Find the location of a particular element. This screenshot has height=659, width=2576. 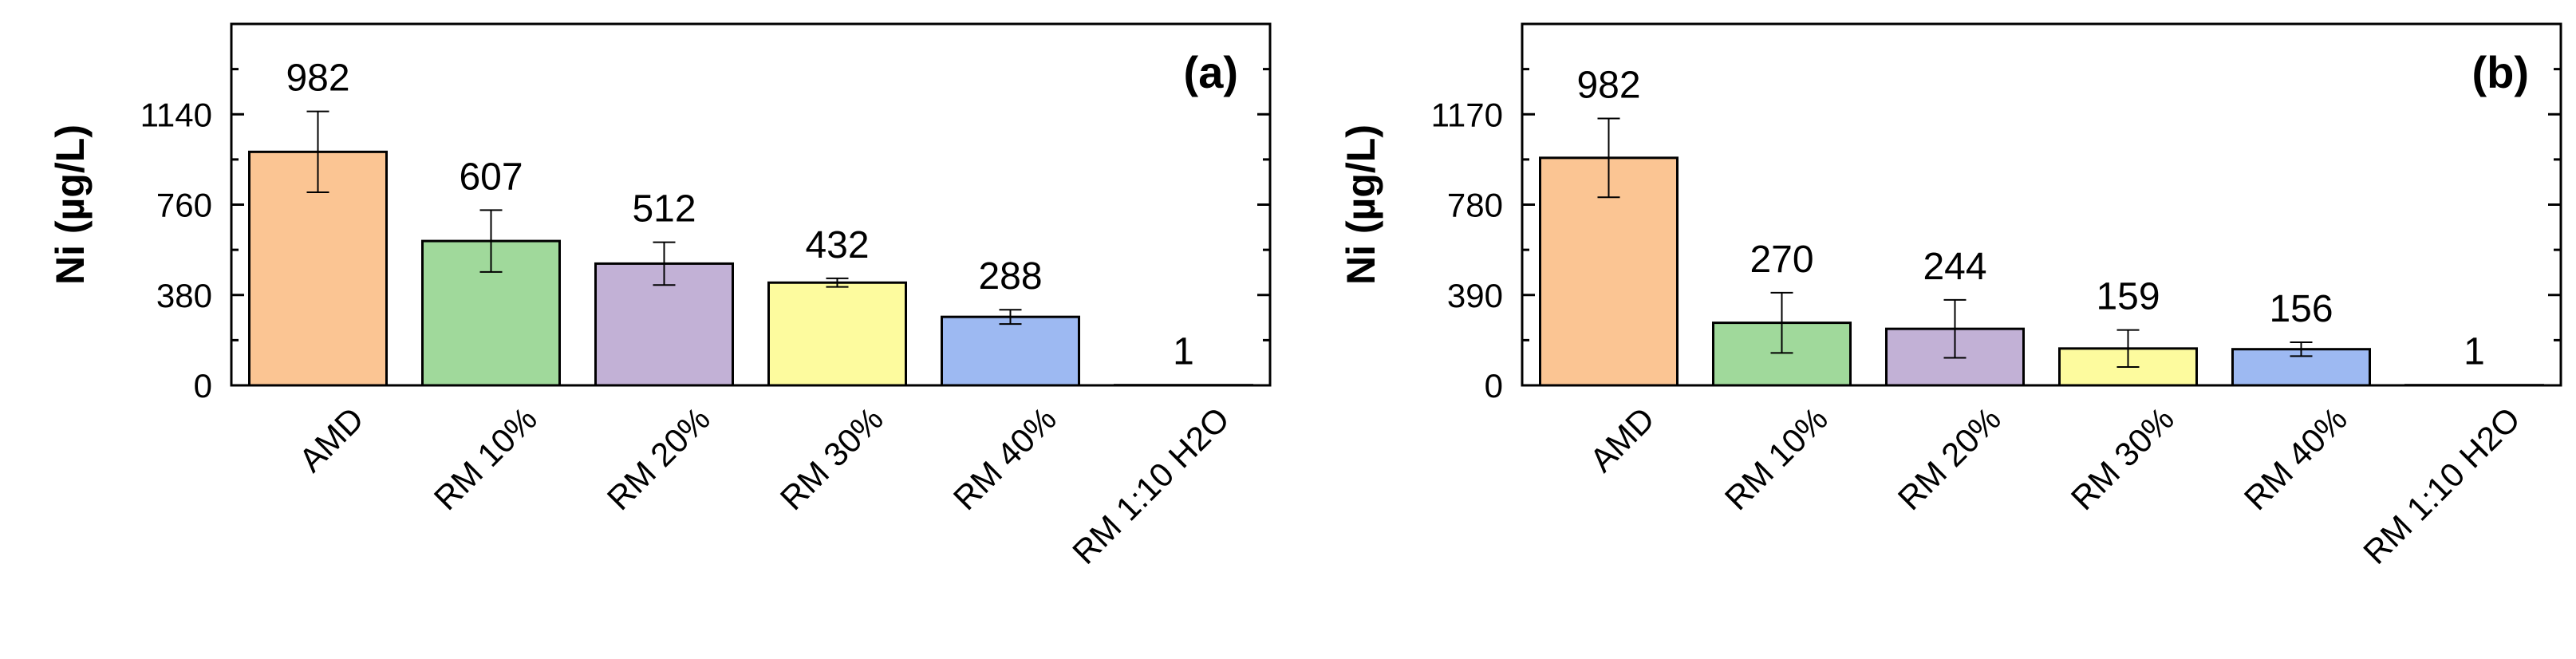

data-label: 607 is located at coordinates (491, 177).